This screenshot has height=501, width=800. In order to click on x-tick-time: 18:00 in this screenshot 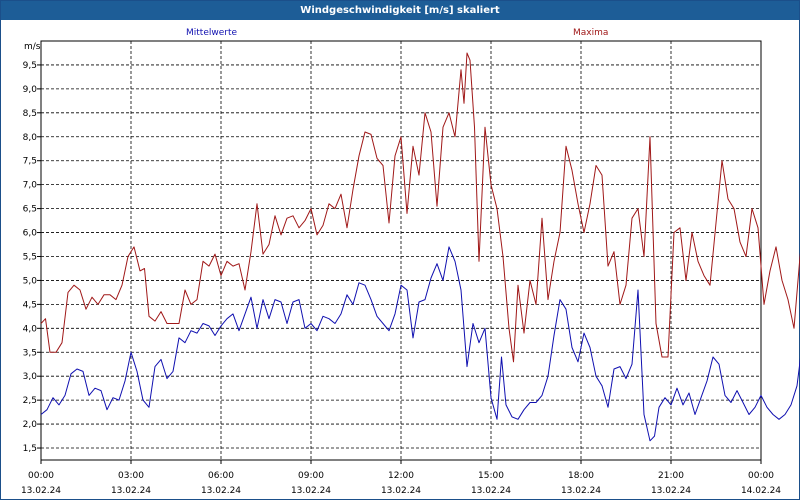, I will do `click(581, 476)`.